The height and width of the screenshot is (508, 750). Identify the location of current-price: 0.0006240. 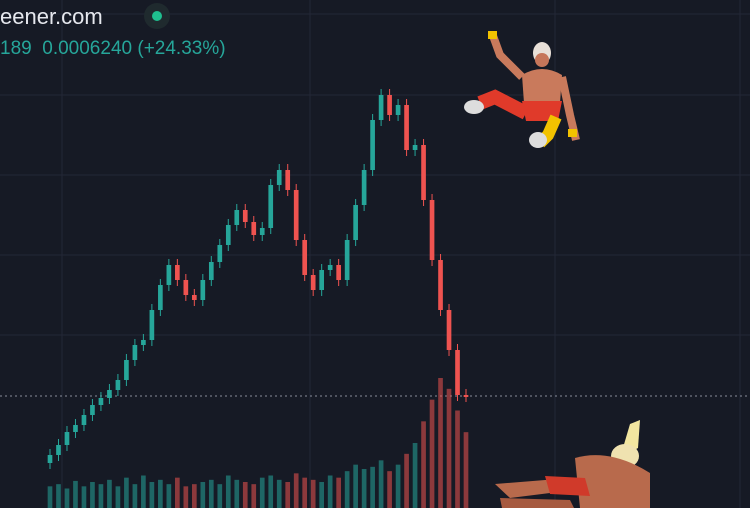
(87, 48).